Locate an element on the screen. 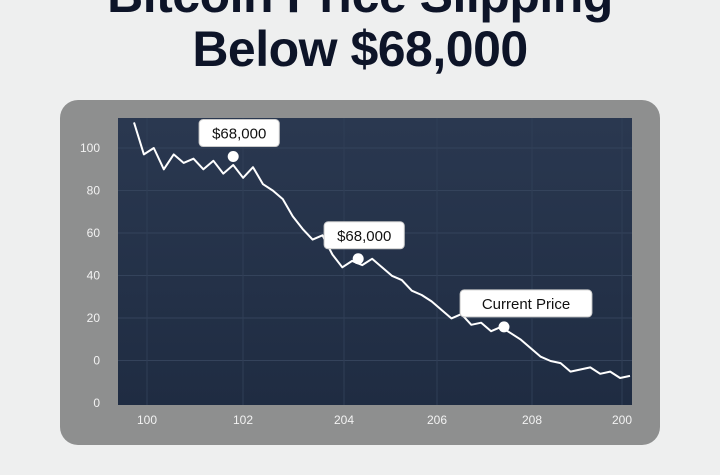  x-tick-label: 208 is located at coordinates (532, 420).